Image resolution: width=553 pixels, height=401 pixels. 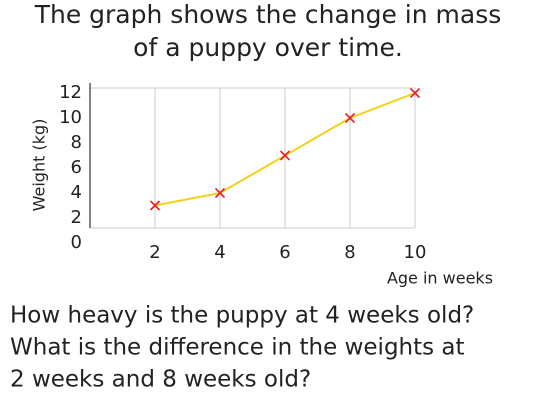 I want to click on y-tick-label: 4, so click(x=76, y=192).